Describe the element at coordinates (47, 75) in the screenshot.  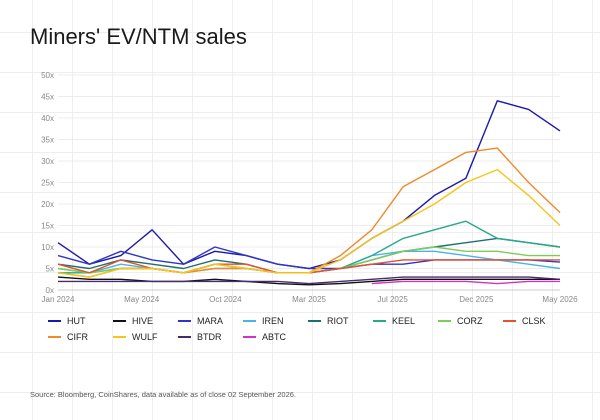
I see `y-tick-label: 50x` at that location.